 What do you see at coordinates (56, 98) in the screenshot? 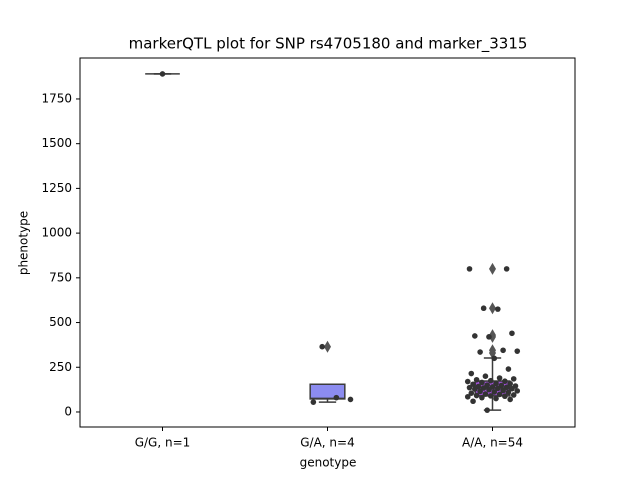
I see `y-tick-label: 1750` at bounding box center [56, 98].